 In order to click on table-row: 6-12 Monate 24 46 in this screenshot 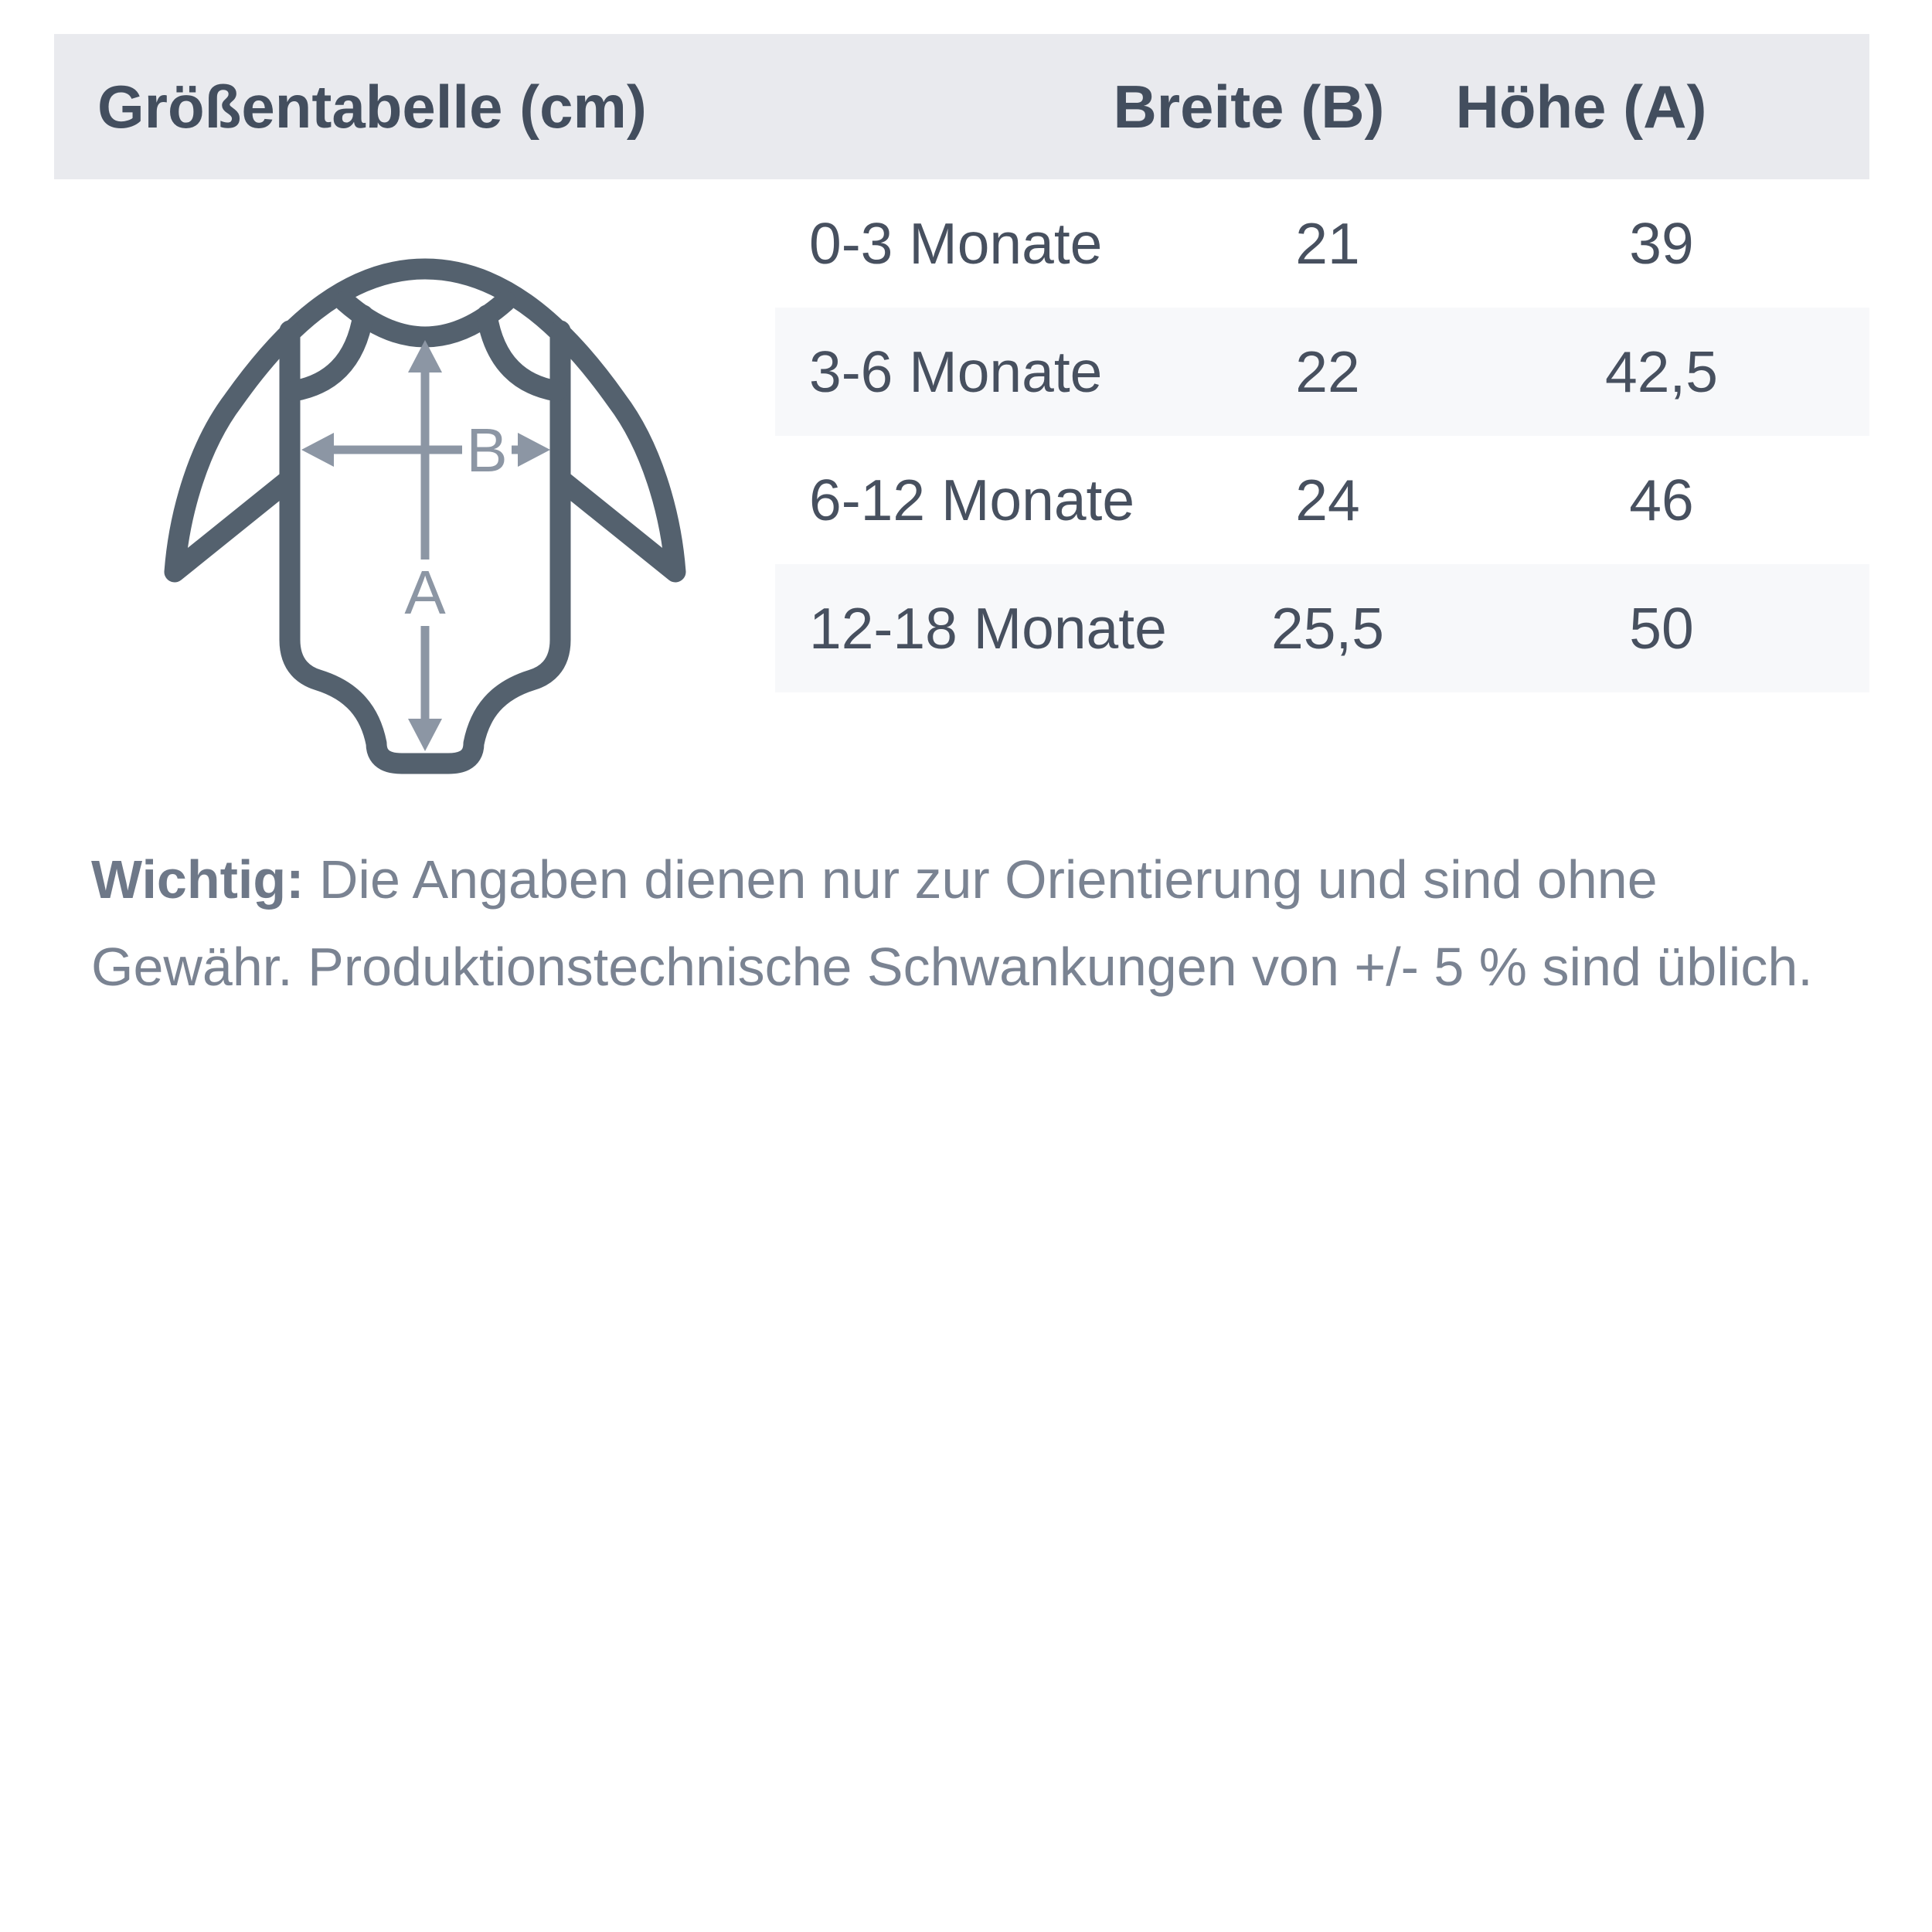, I will do `click(1322, 500)`.